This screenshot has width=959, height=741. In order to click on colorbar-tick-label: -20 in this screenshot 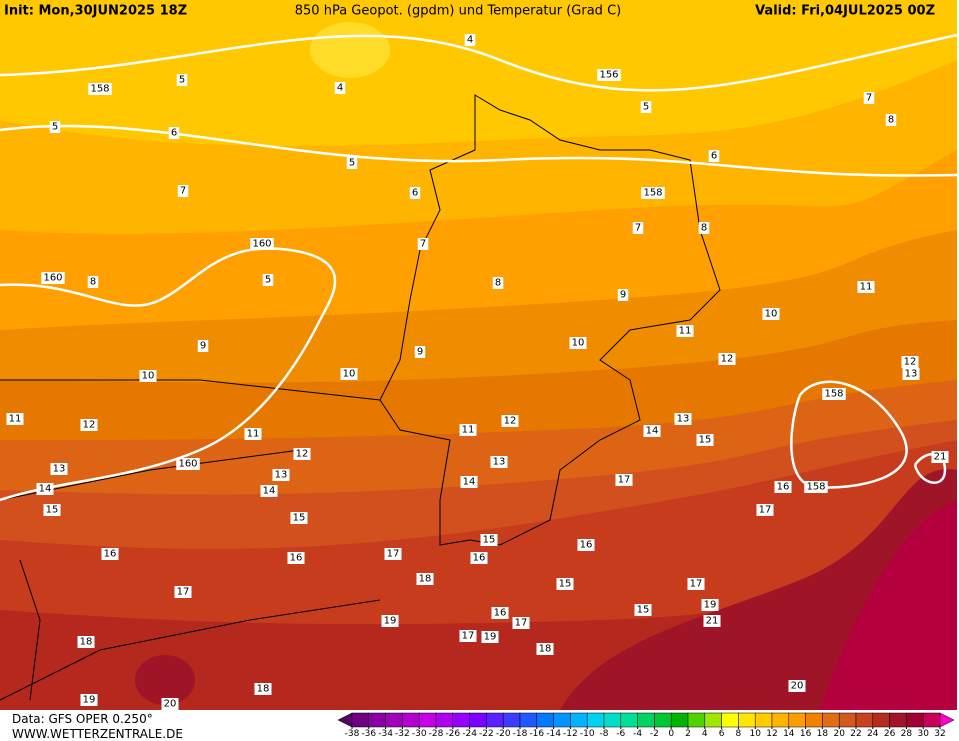, I will do `click(503, 734)`.